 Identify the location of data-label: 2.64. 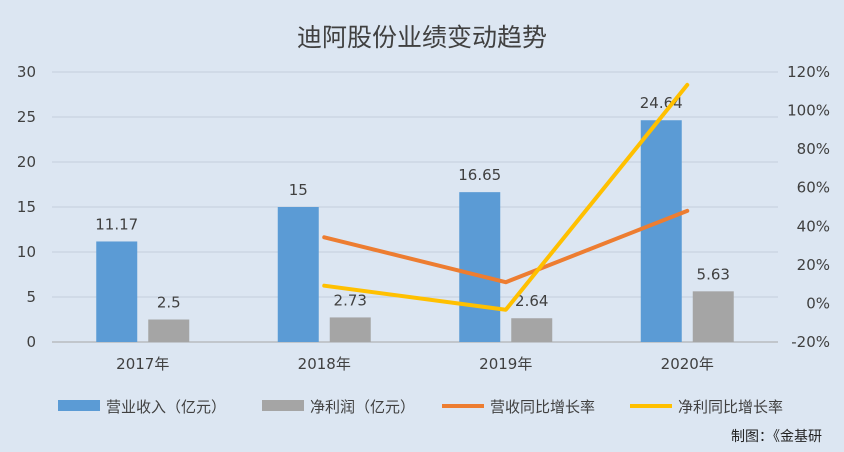
(531, 301).